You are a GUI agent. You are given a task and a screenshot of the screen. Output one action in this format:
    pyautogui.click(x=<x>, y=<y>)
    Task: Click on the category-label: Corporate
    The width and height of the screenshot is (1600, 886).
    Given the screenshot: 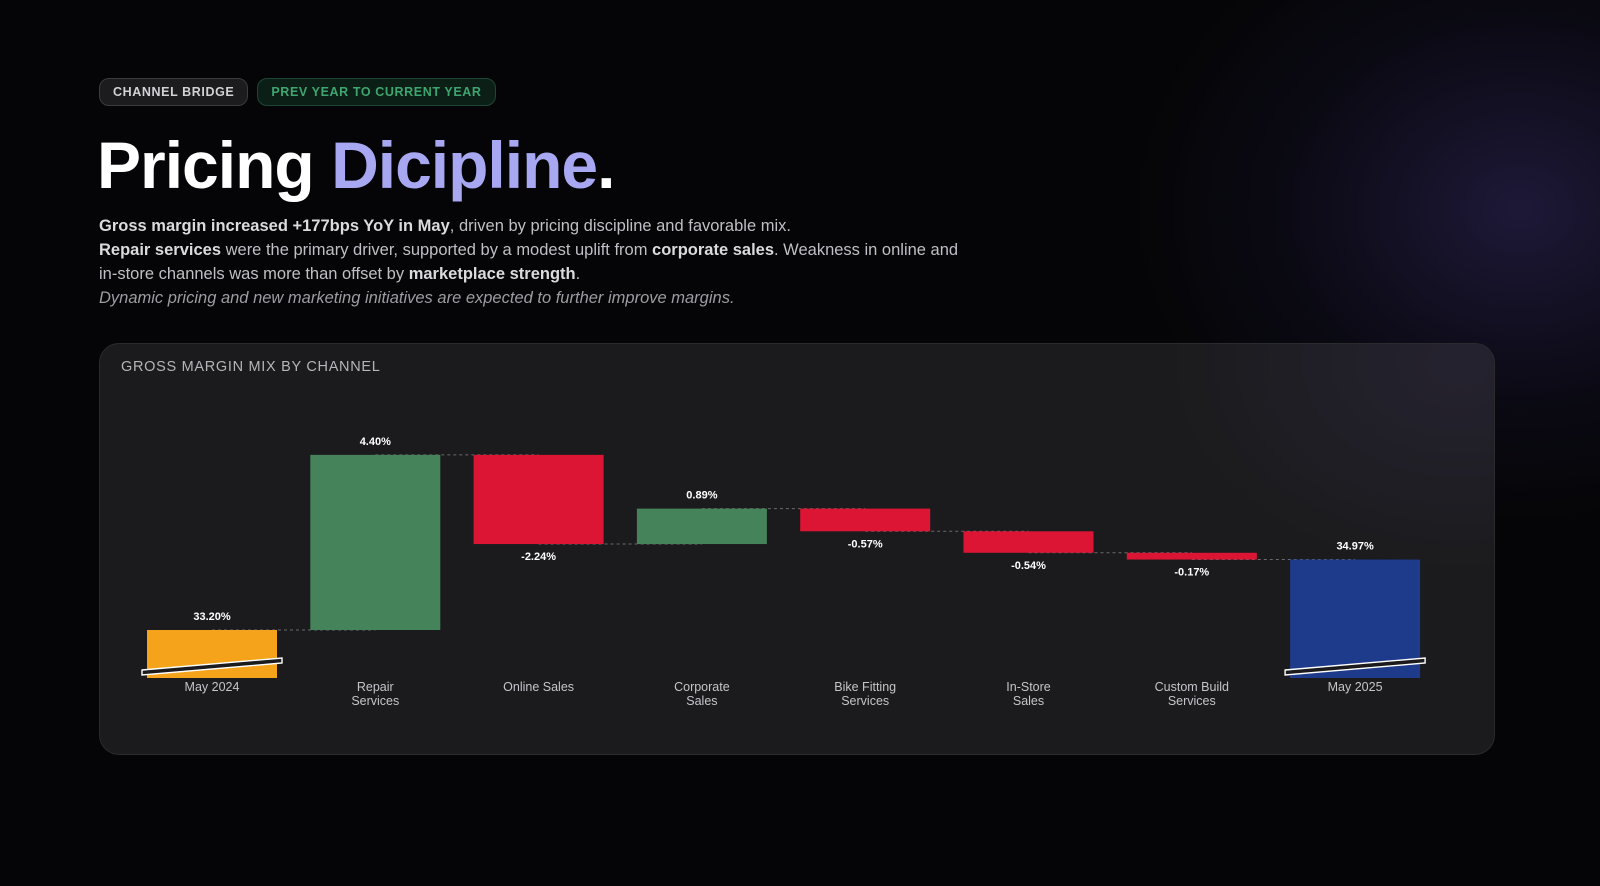 What is the action you would take?
    pyautogui.click(x=702, y=687)
    